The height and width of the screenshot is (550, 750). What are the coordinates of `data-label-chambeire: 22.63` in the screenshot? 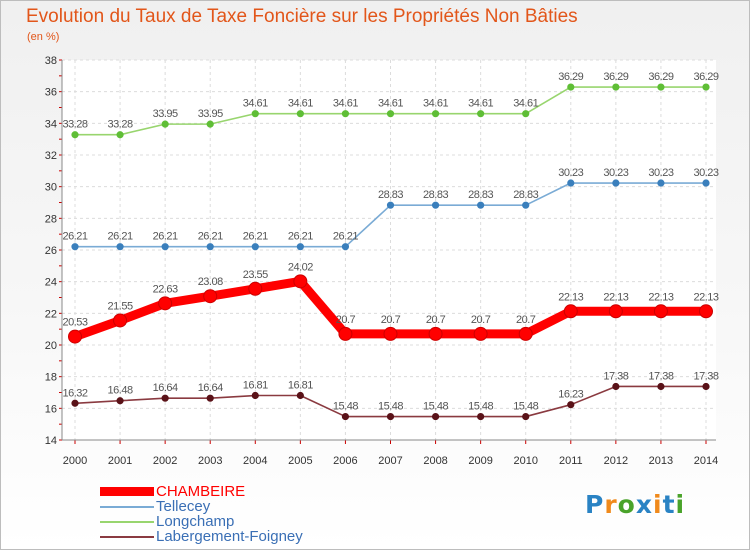 It's located at (165, 289).